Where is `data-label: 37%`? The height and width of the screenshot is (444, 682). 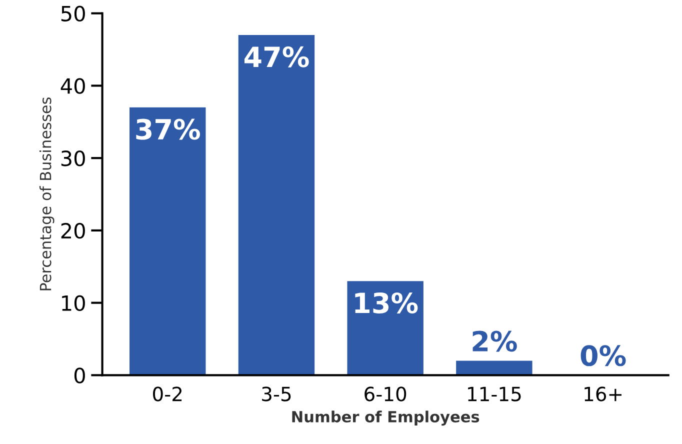 data-label: 37% is located at coordinates (168, 129).